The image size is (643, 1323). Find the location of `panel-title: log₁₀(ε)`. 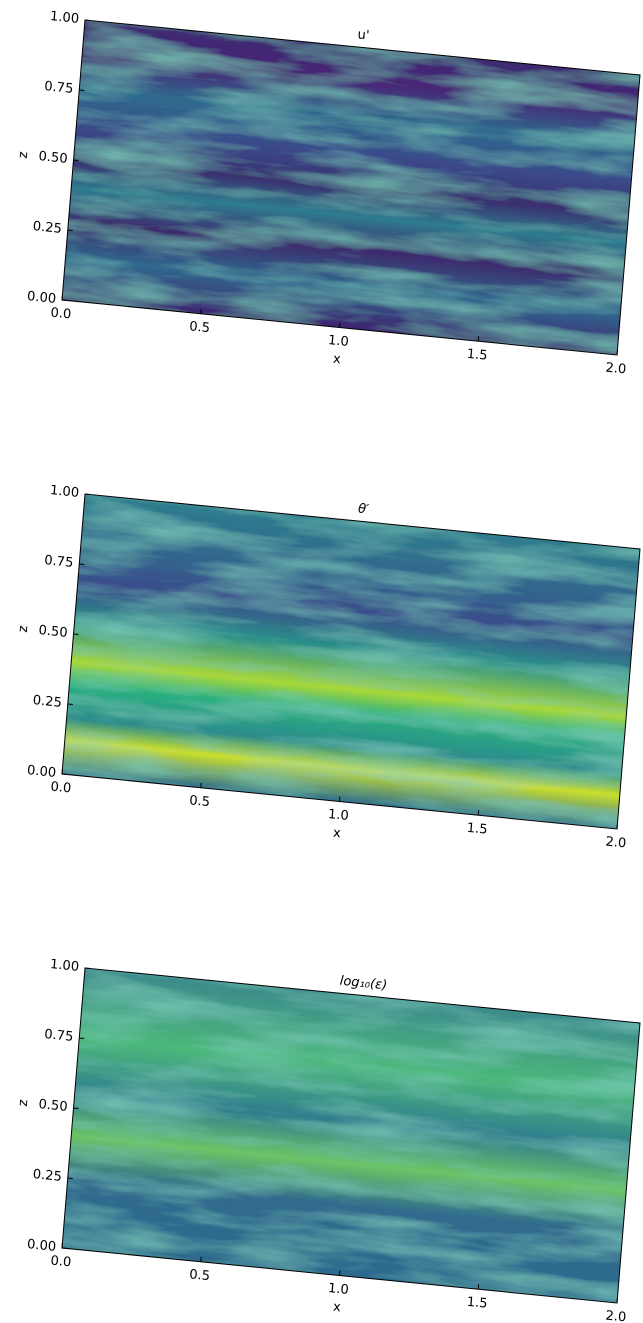

panel-title: log₁₀(ε) is located at coordinates (363, 984).